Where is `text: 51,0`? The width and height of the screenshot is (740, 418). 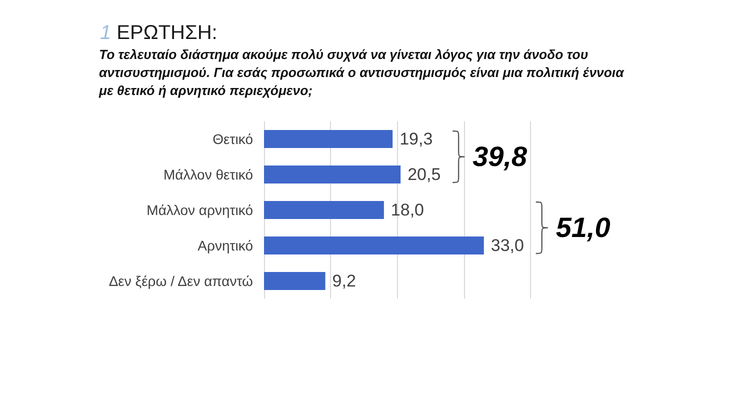 text: 51,0 is located at coordinates (583, 227).